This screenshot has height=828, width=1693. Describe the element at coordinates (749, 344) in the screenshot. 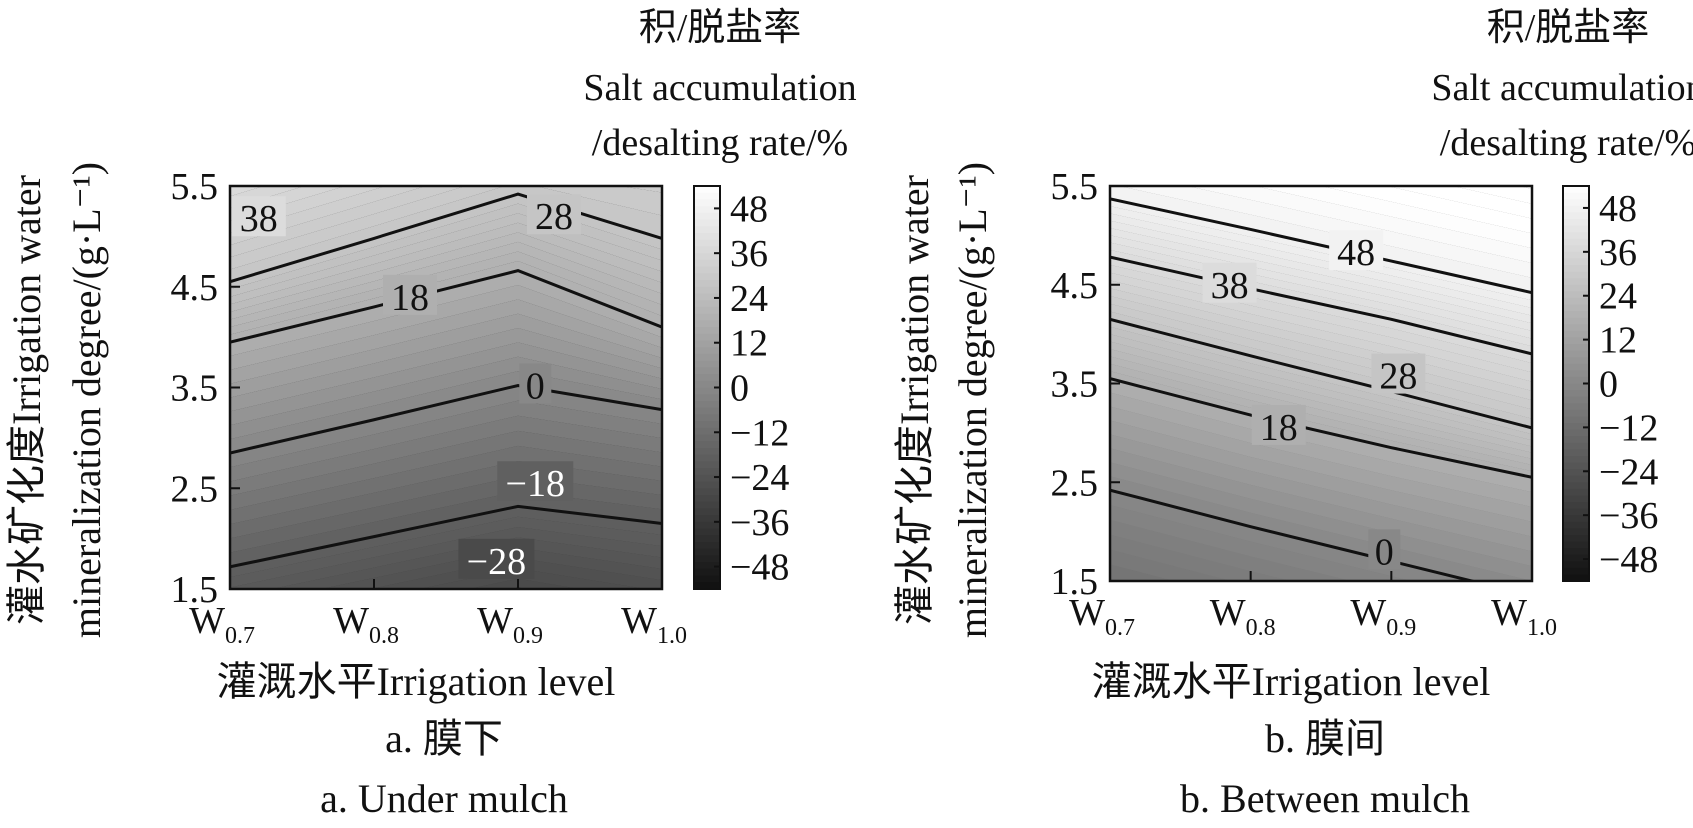

I see `colorbar-tick-label: 12` at that location.